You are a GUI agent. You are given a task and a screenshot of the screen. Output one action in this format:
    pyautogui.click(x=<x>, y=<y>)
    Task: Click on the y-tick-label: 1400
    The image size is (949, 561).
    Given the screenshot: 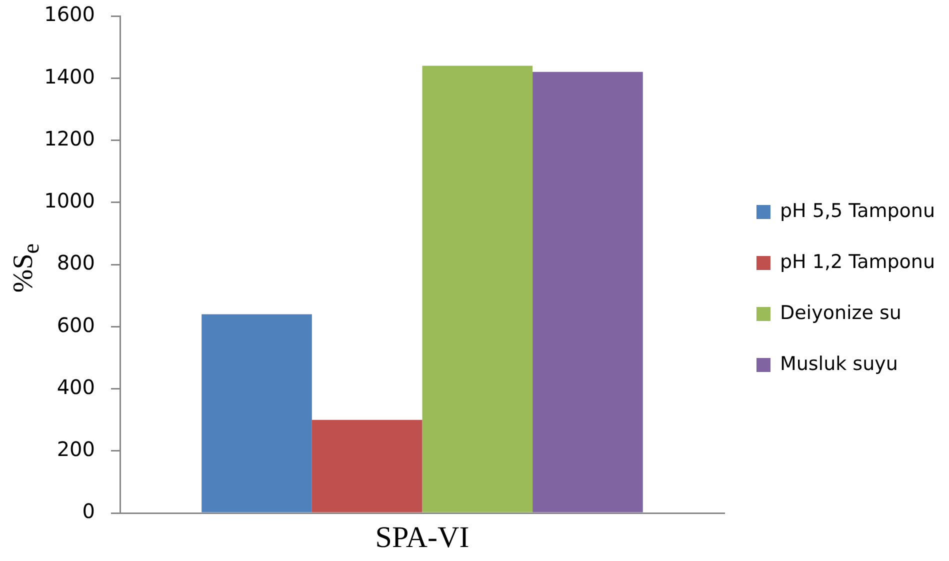 What is the action you would take?
    pyautogui.click(x=69, y=76)
    